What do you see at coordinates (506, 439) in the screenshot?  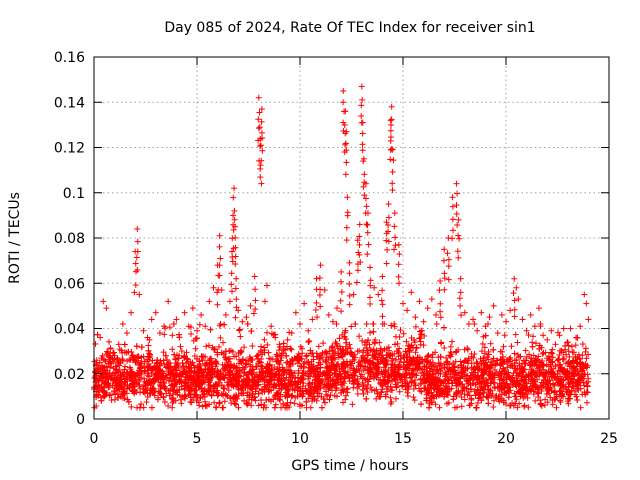 I see `x-tick-label: 20` at bounding box center [506, 439].